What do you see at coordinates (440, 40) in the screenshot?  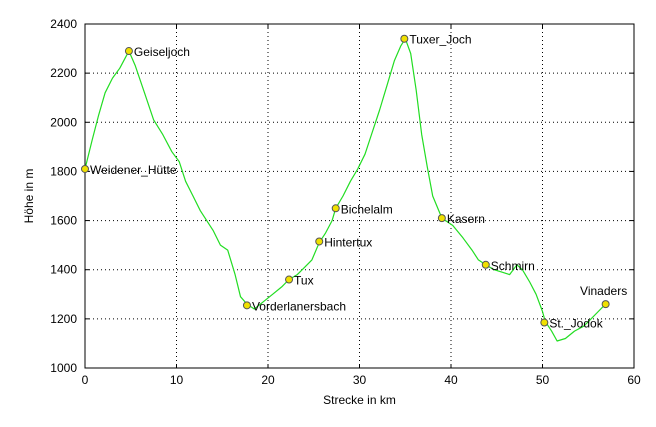 I see `waypoint-label: Tuxer_Joch` at bounding box center [440, 40].